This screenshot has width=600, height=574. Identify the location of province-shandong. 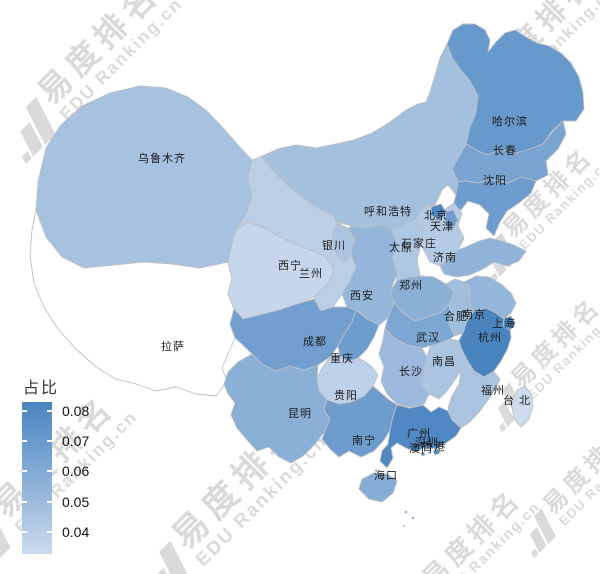
(483, 257).